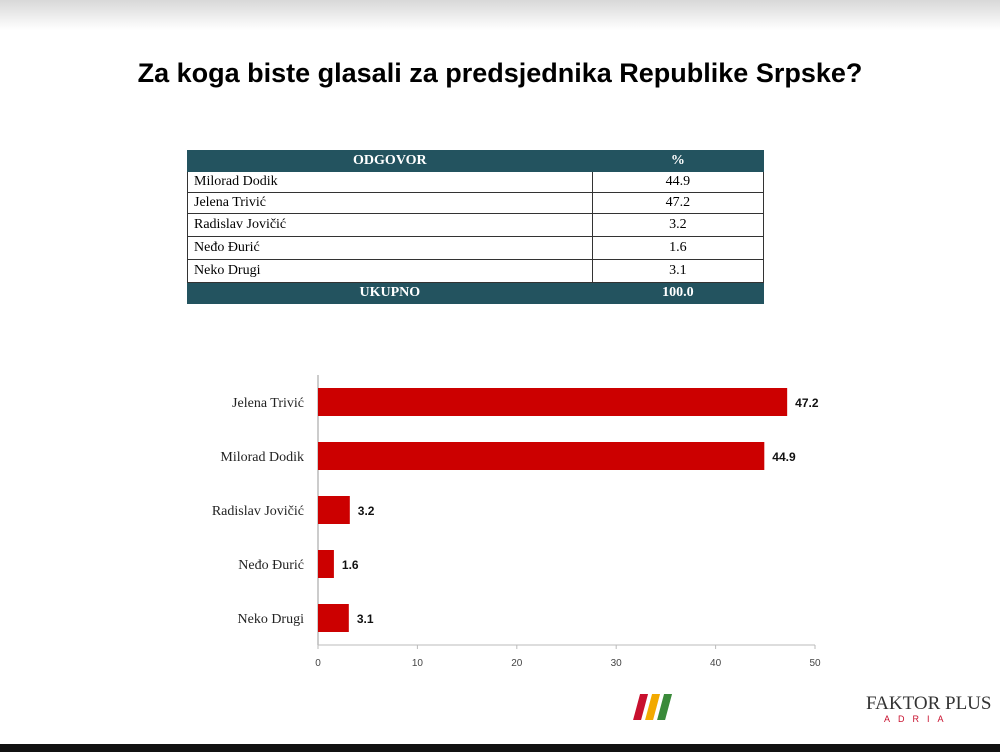 The height and width of the screenshot is (752, 1000). Describe the element at coordinates (271, 565) in the screenshot. I see `category-label: Neđo Đurić` at that location.